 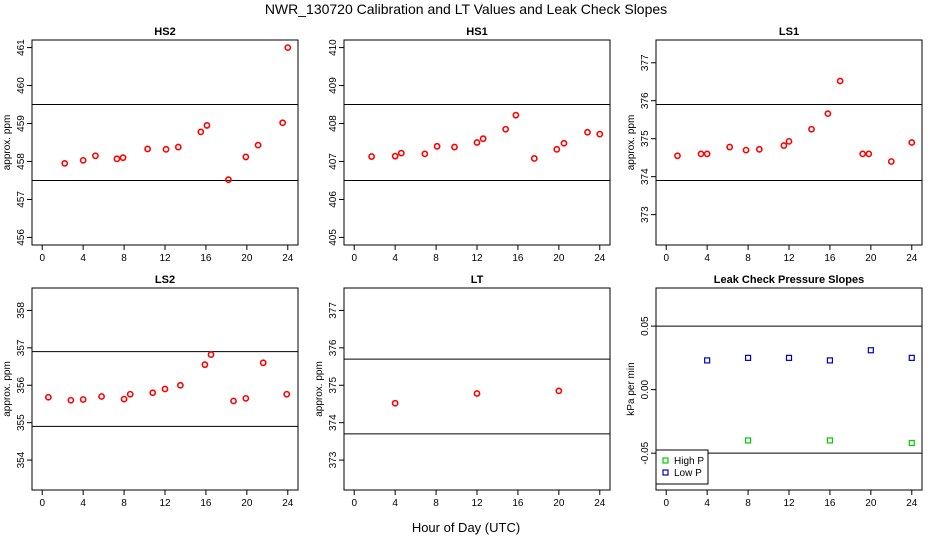 What do you see at coordinates (466, 527) in the screenshot?
I see `x-axis-label: Hour of Day (UTC)` at bounding box center [466, 527].